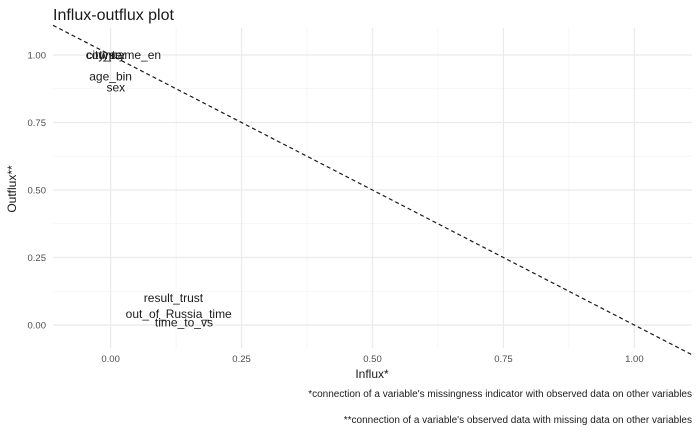 Image resolution: width=700 pixels, height=432 pixels. I want to click on x-tick-label: 1.00, so click(634, 359).